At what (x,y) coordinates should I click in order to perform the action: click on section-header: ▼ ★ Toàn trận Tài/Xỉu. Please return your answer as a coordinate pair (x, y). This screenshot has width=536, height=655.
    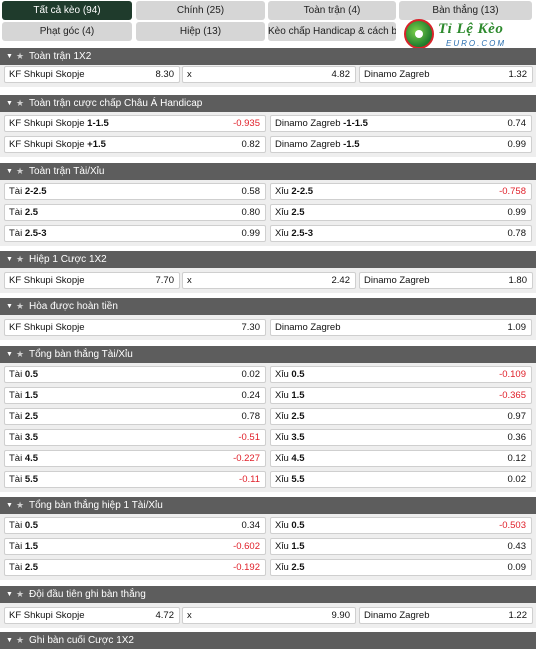
    Looking at the image, I should click on (268, 171).